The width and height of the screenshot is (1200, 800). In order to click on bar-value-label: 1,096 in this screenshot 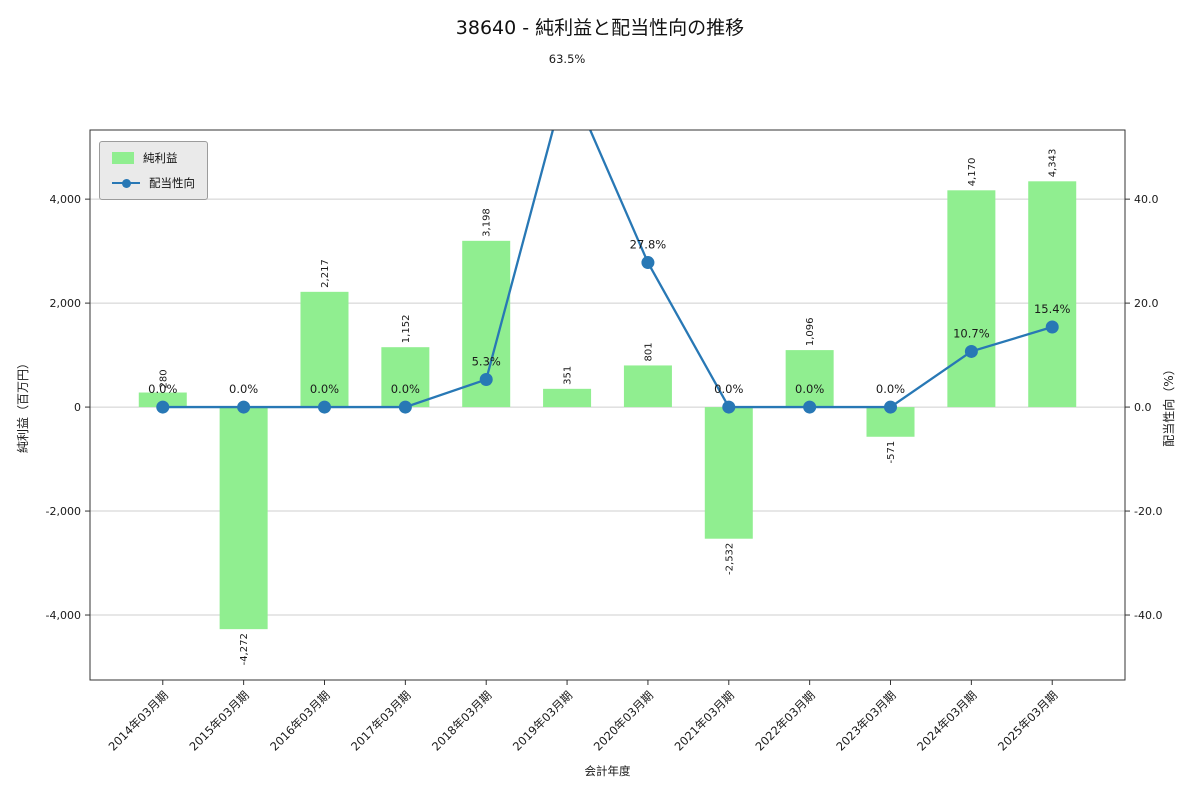, I will do `click(810, 331)`.